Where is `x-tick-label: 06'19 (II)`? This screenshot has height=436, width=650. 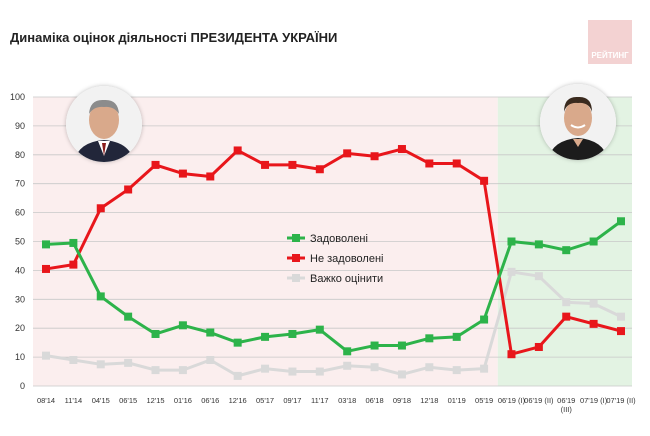 x-tick-label: 06'19 (II) is located at coordinates (539, 400).